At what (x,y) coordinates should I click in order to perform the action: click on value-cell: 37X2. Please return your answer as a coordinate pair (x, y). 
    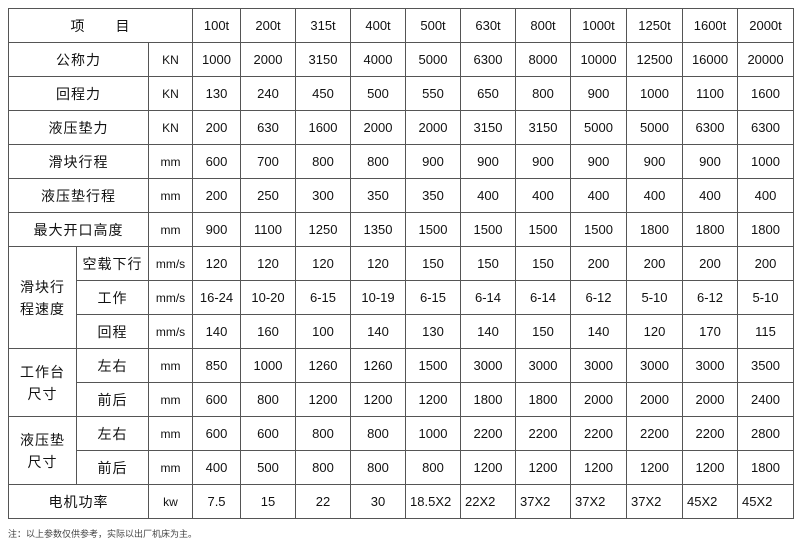
    Looking at the image, I should click on (599, 501).